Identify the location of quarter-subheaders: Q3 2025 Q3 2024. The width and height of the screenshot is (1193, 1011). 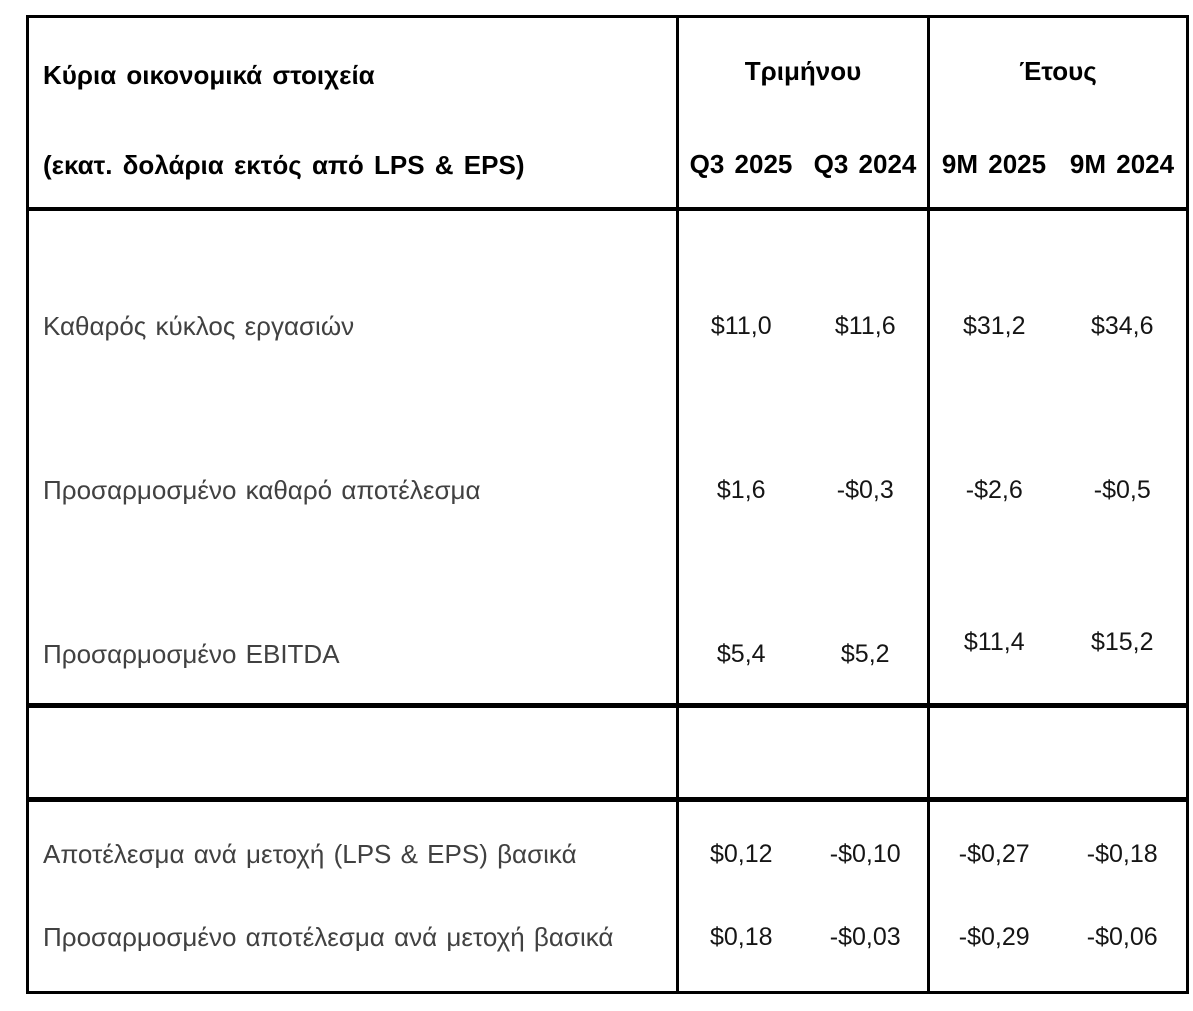
(803, 164).